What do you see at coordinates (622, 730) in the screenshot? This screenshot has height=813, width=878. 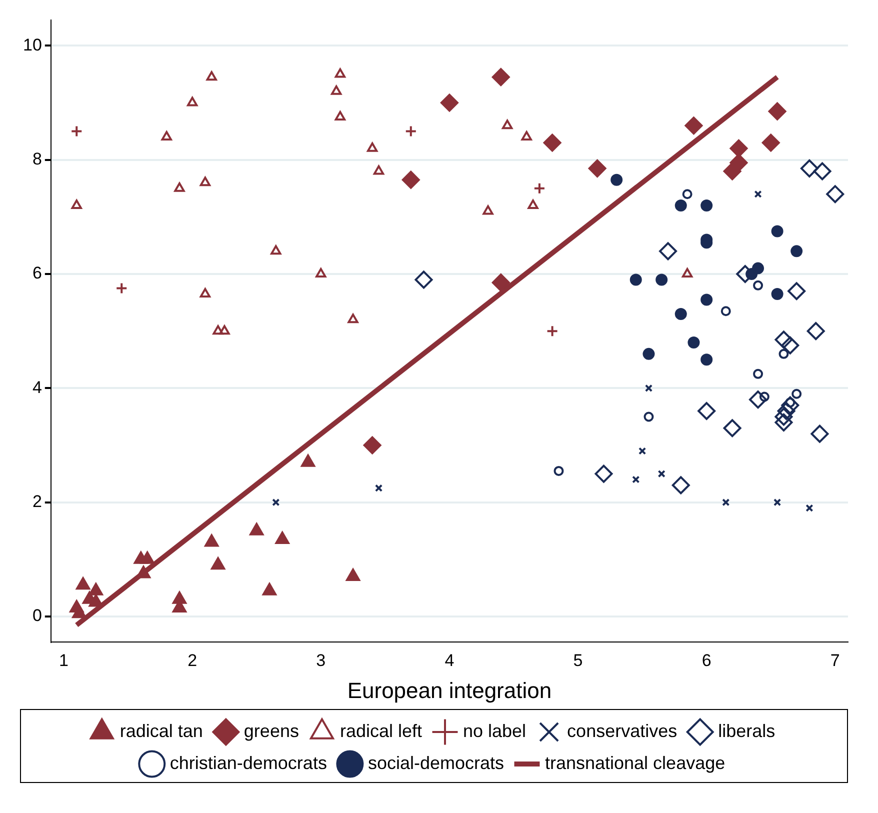 I see `legend-label: conservatives` at bounding box center [622, 730].